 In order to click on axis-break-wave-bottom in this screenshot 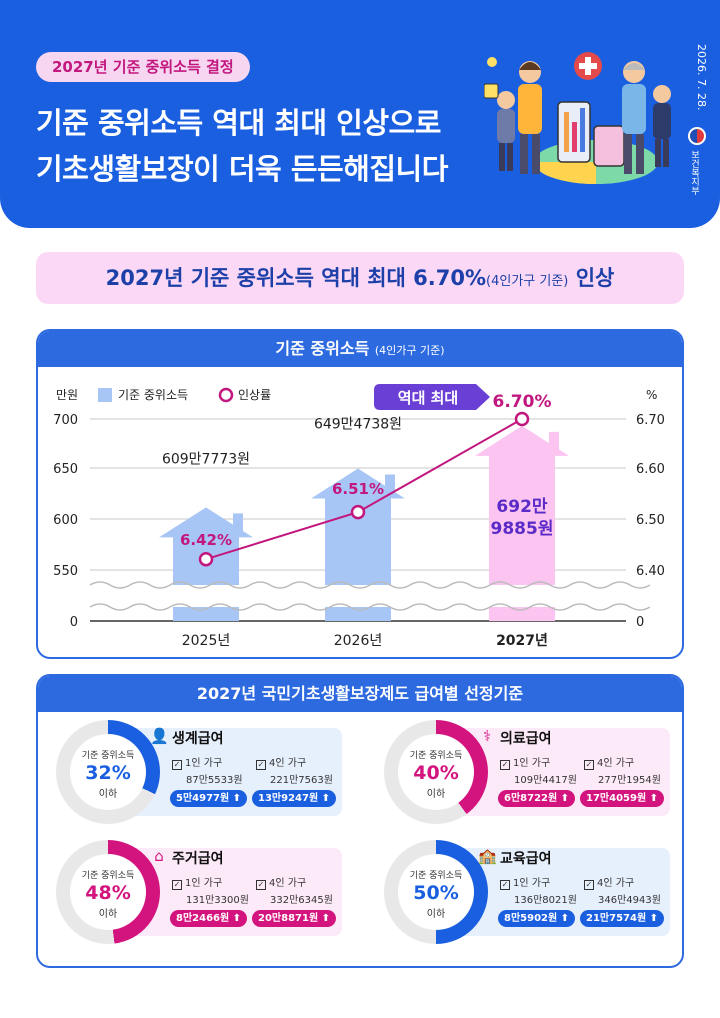, I will do `click(370, 607)`.